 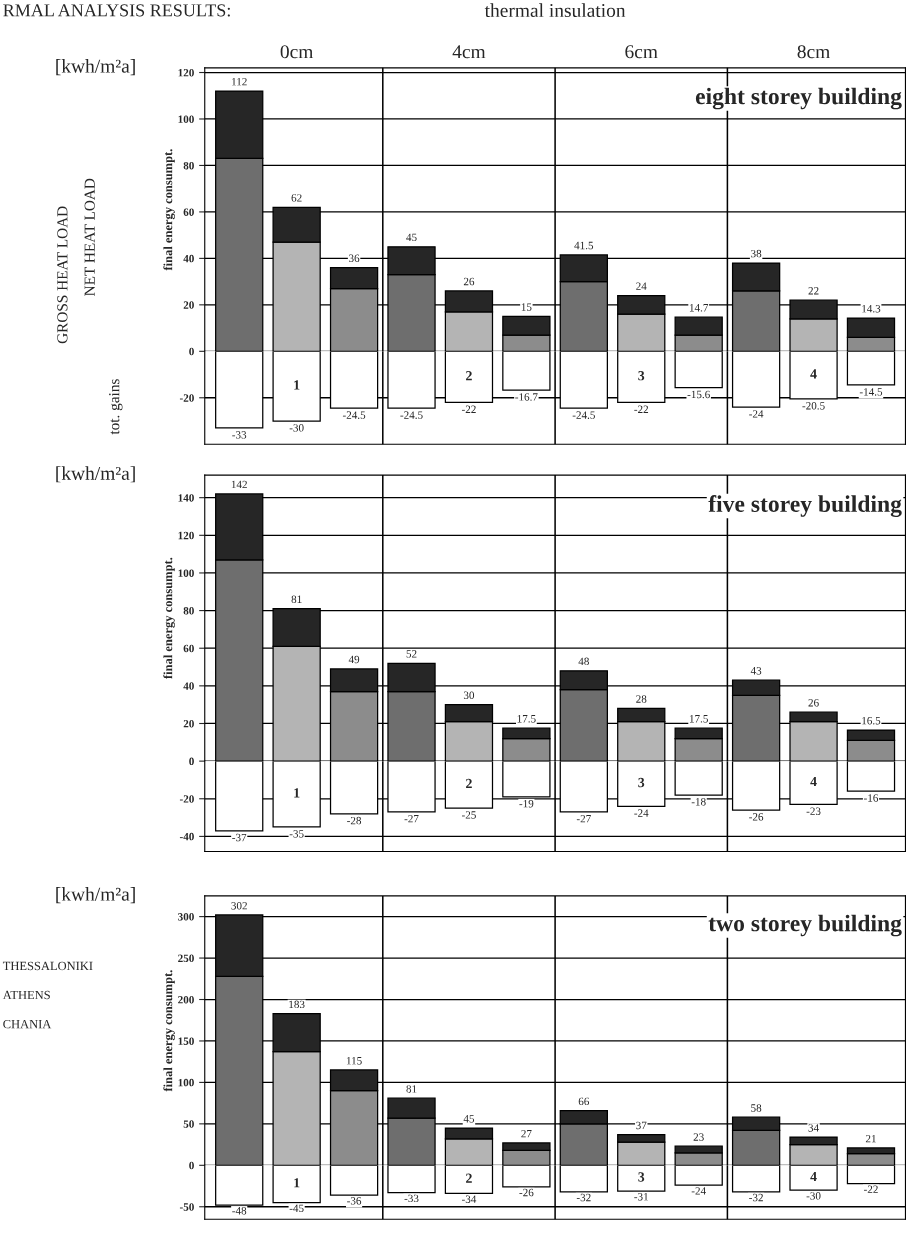 I want to click on total-label: 115, so click(x=354, y=1061).